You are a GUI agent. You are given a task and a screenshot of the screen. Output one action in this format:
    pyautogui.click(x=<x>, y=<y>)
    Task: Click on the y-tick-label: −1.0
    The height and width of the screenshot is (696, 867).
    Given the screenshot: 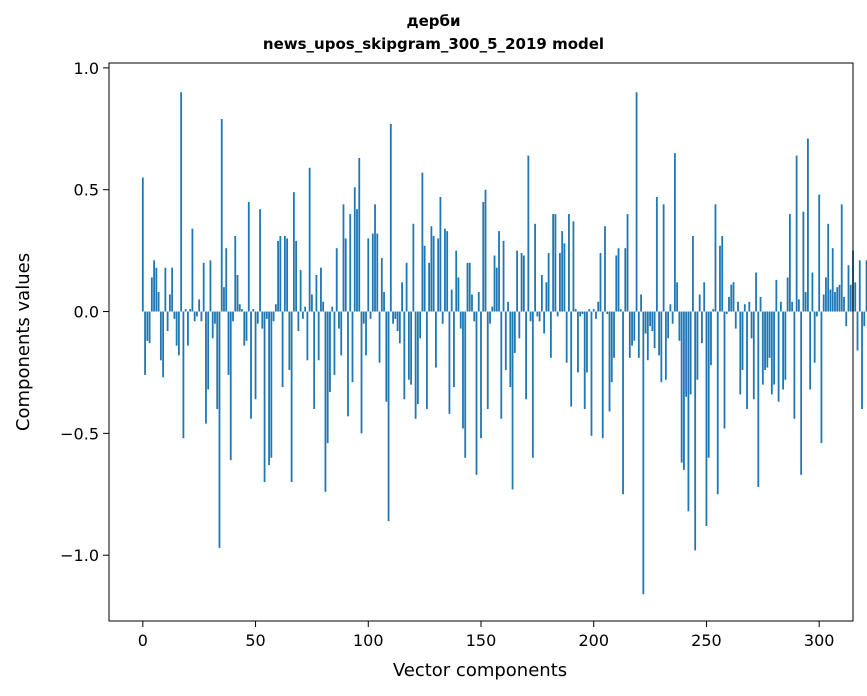 What is the action you would take?
    pyautogui.click(x=79, y=555)
    